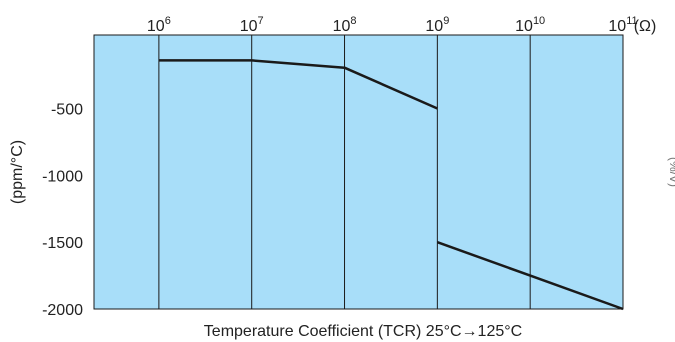 The height and width of the screenshot is (342, 675). What do you see at coordinates (622, 25) in the screenshot?
I see `x-tick-label: 10¹¹` at bounding box center [622, 25].